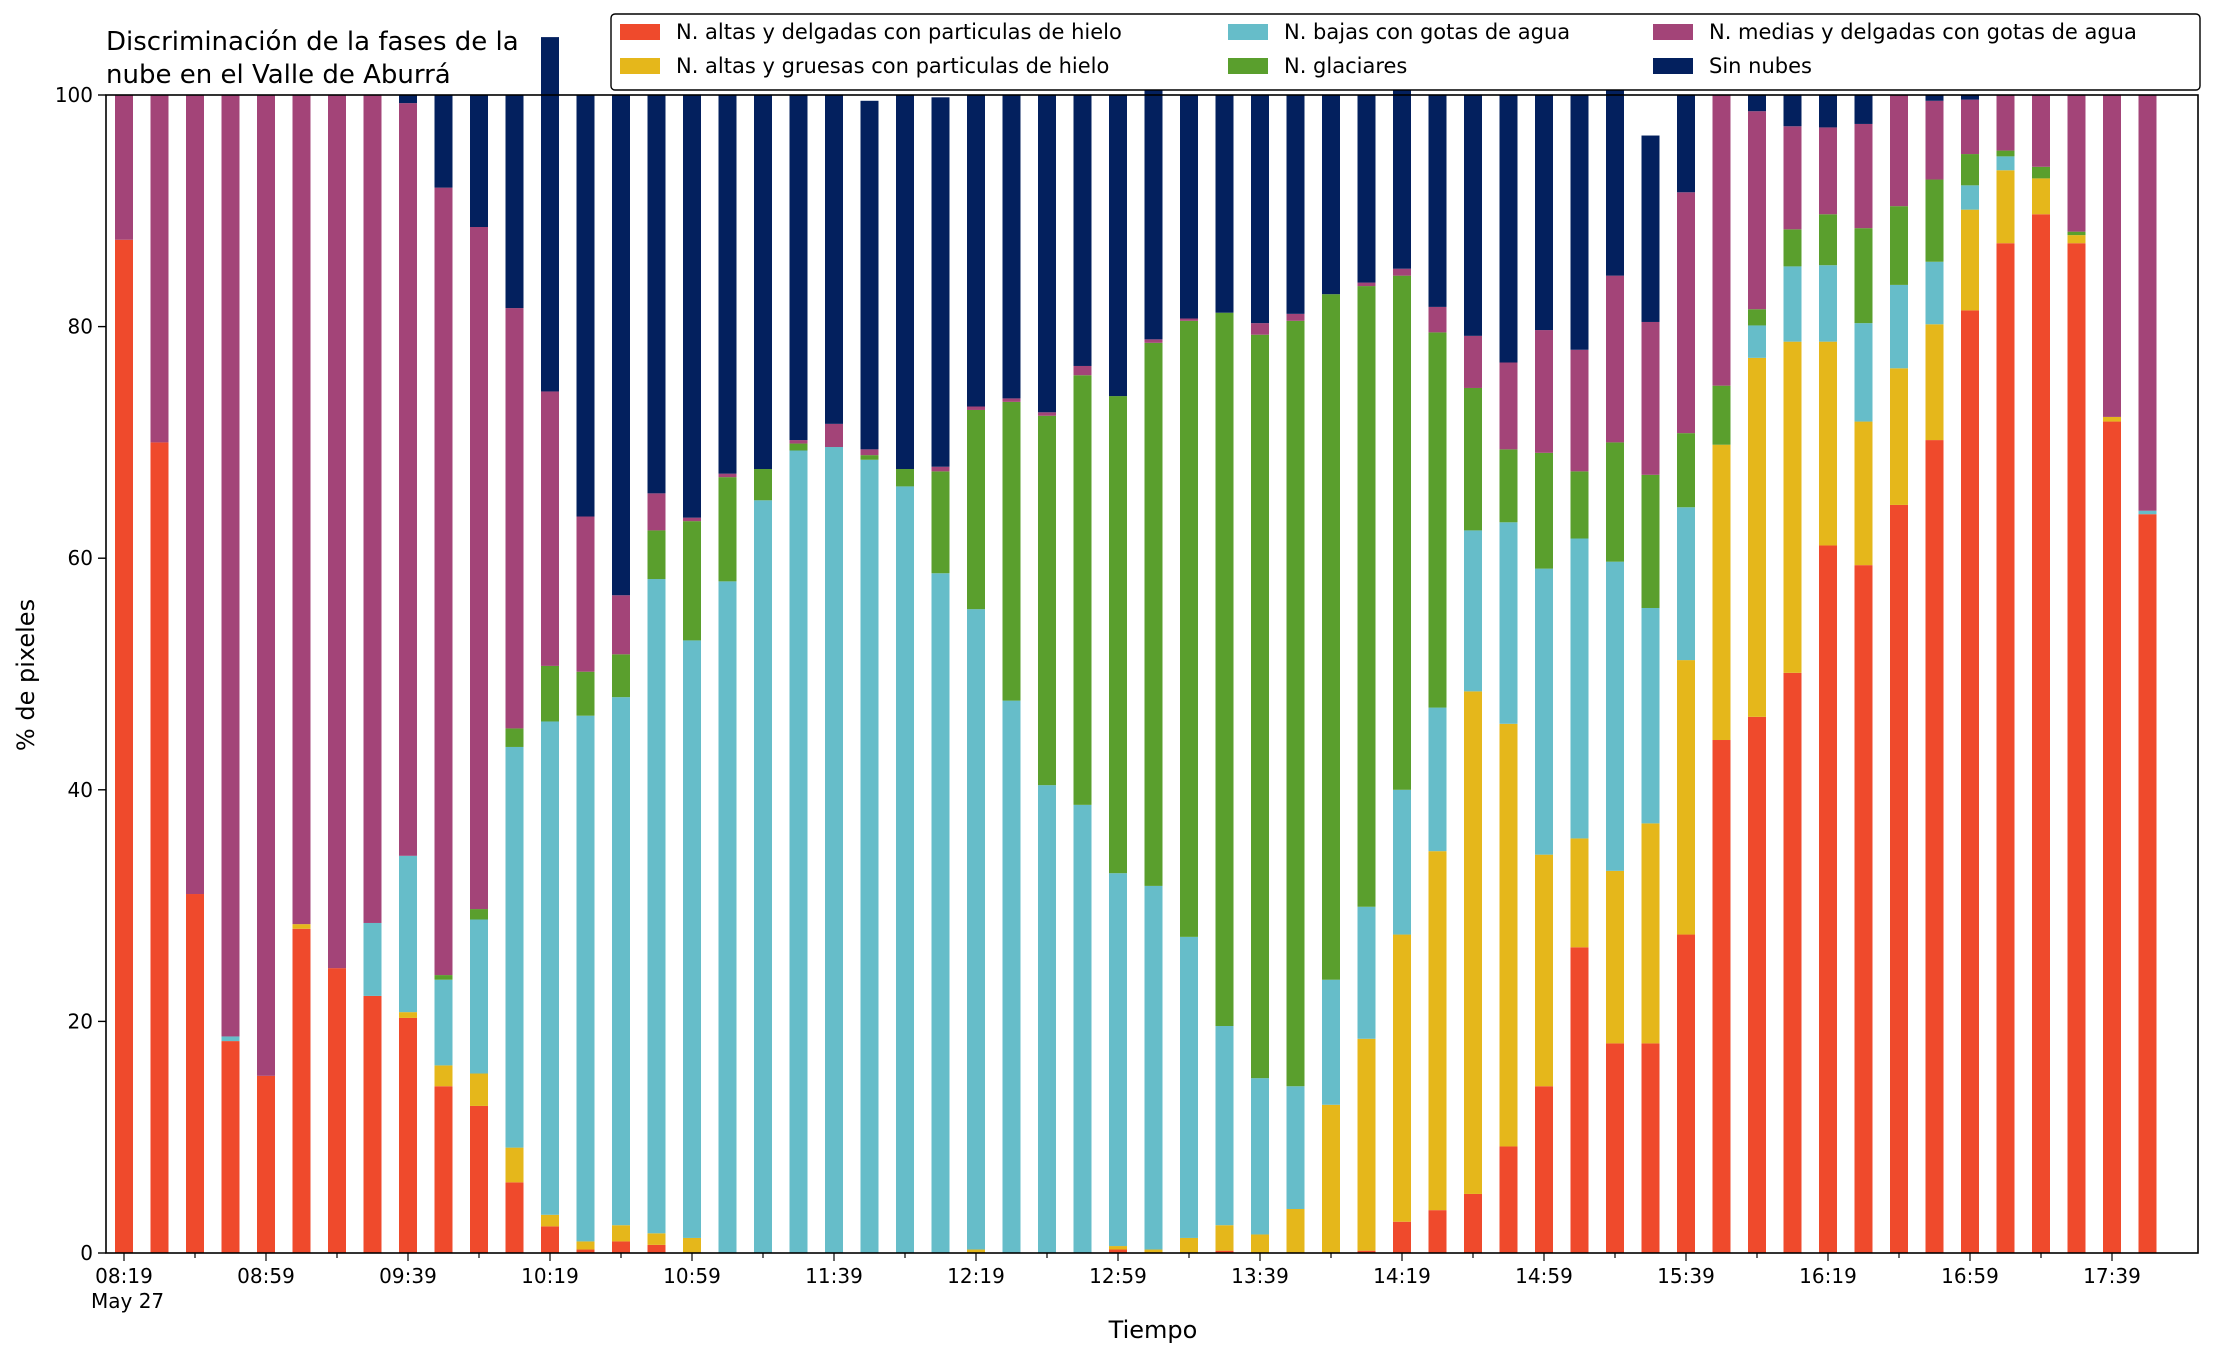 The height and width of the screenshot is (1355, 2216). Describe the element at coordinates (1686, 1276) in the screenshot. I see `x-tick-label: 15:39` at that location.